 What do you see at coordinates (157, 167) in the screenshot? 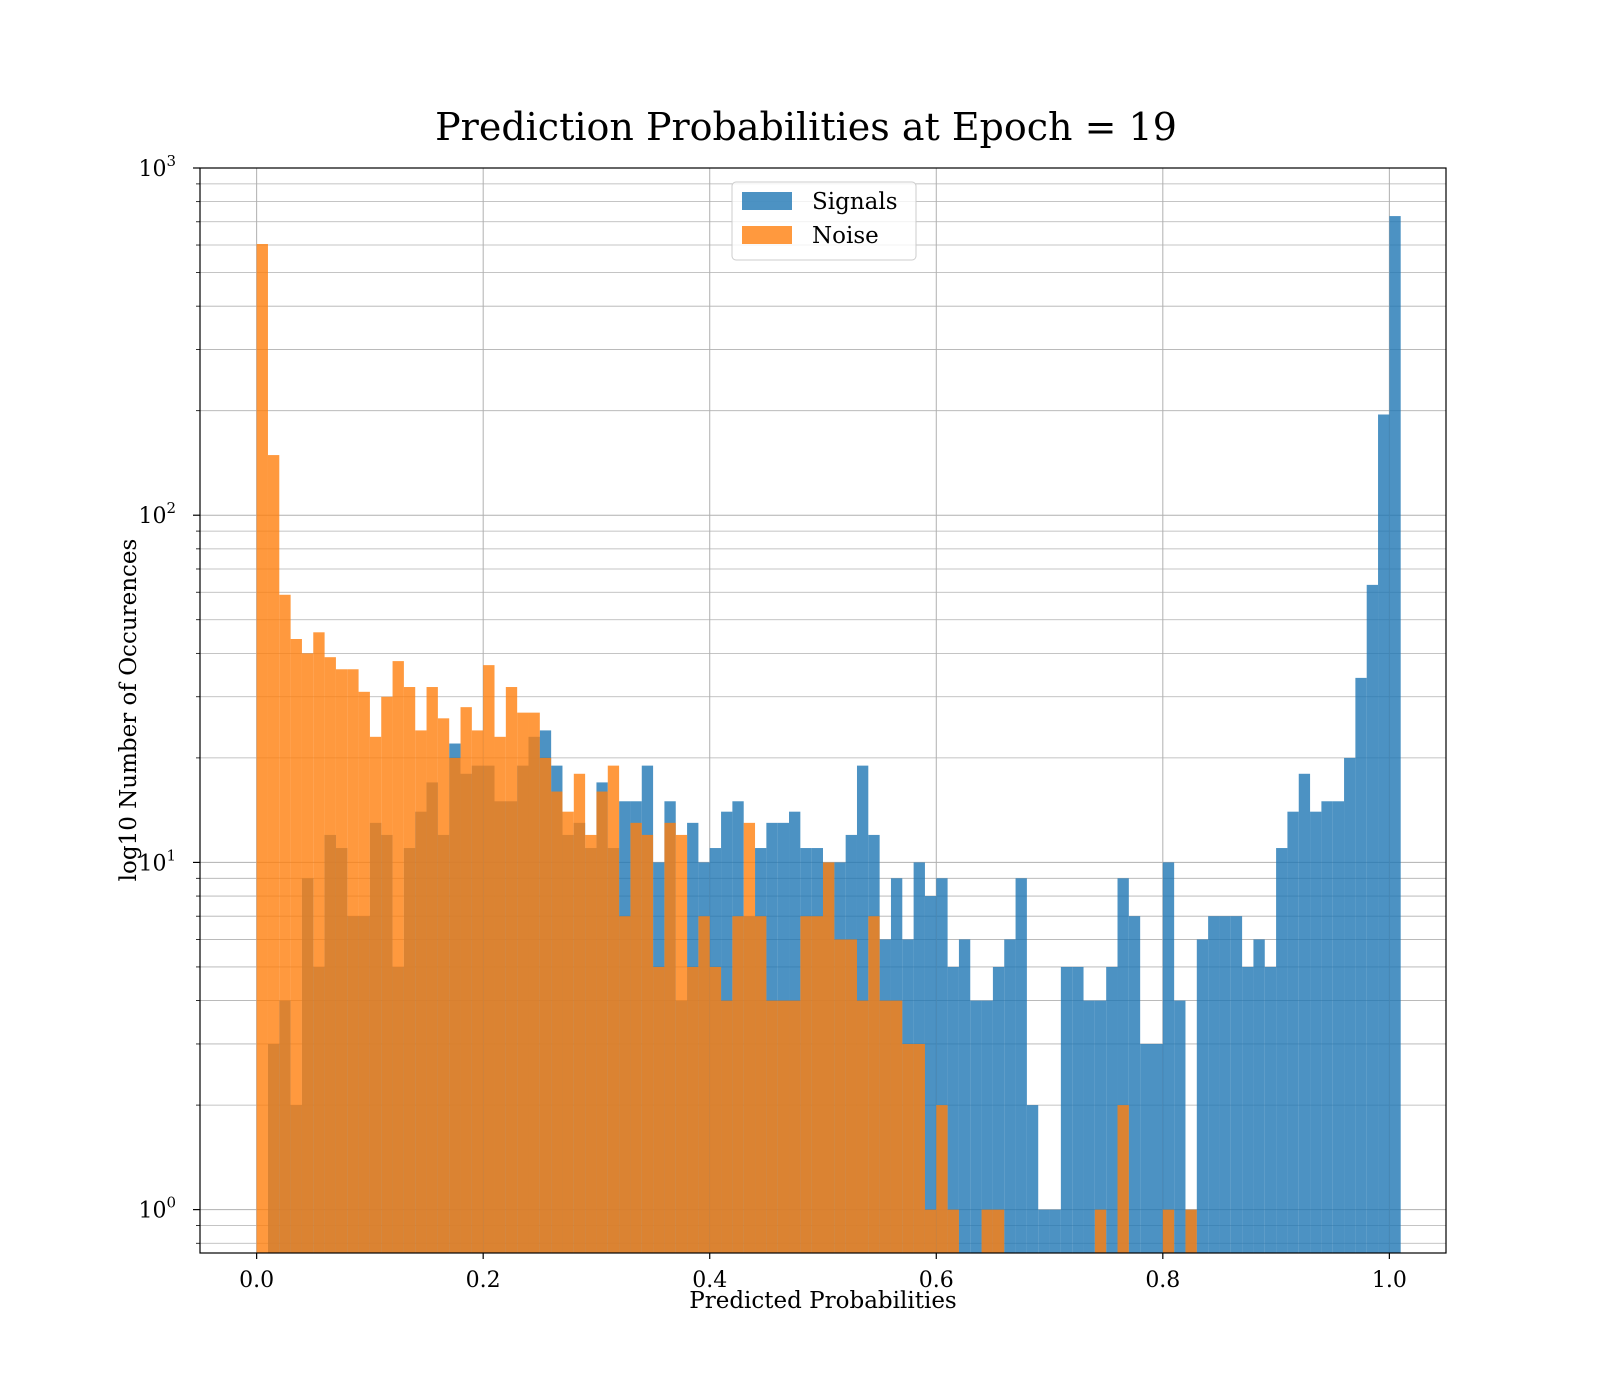
I see `y-tick-label: 10³` at bounding box center [157, 167].